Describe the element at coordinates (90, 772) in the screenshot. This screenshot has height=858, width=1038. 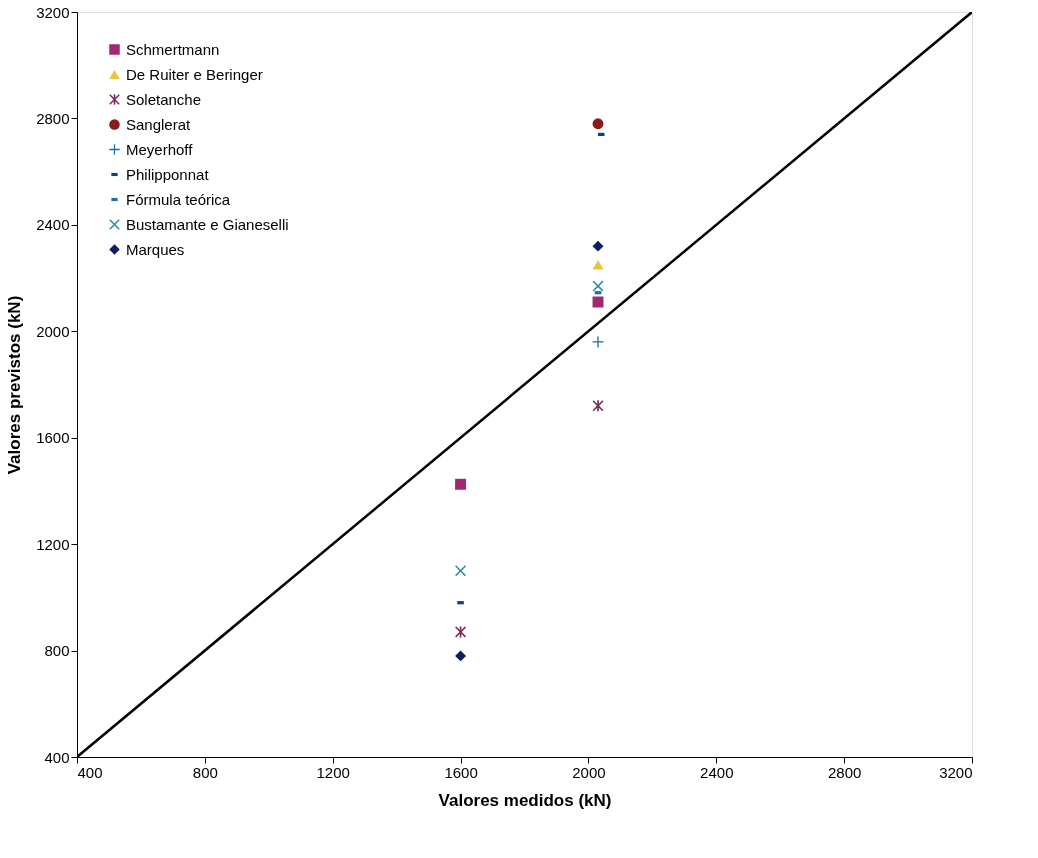
I see `x-tick-label: 400` at that location.